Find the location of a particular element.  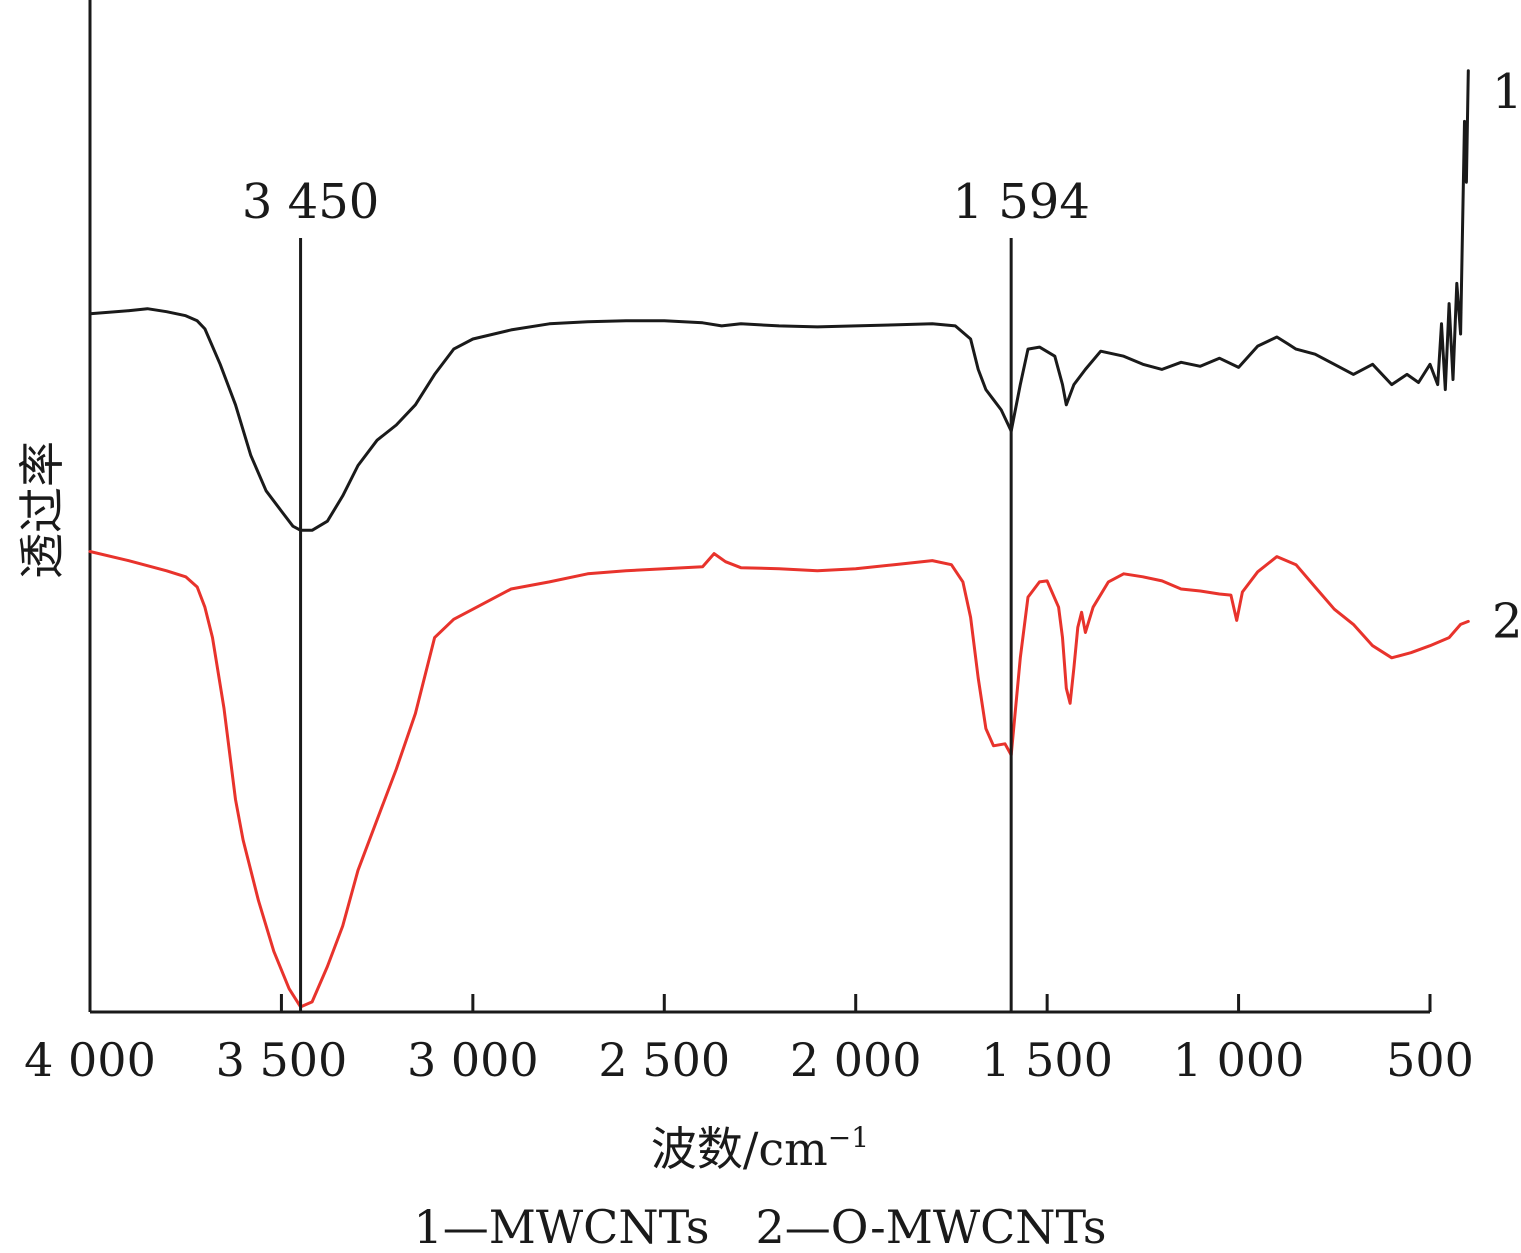

peak-label: 1 594 is located at coordinates (1020, 202).